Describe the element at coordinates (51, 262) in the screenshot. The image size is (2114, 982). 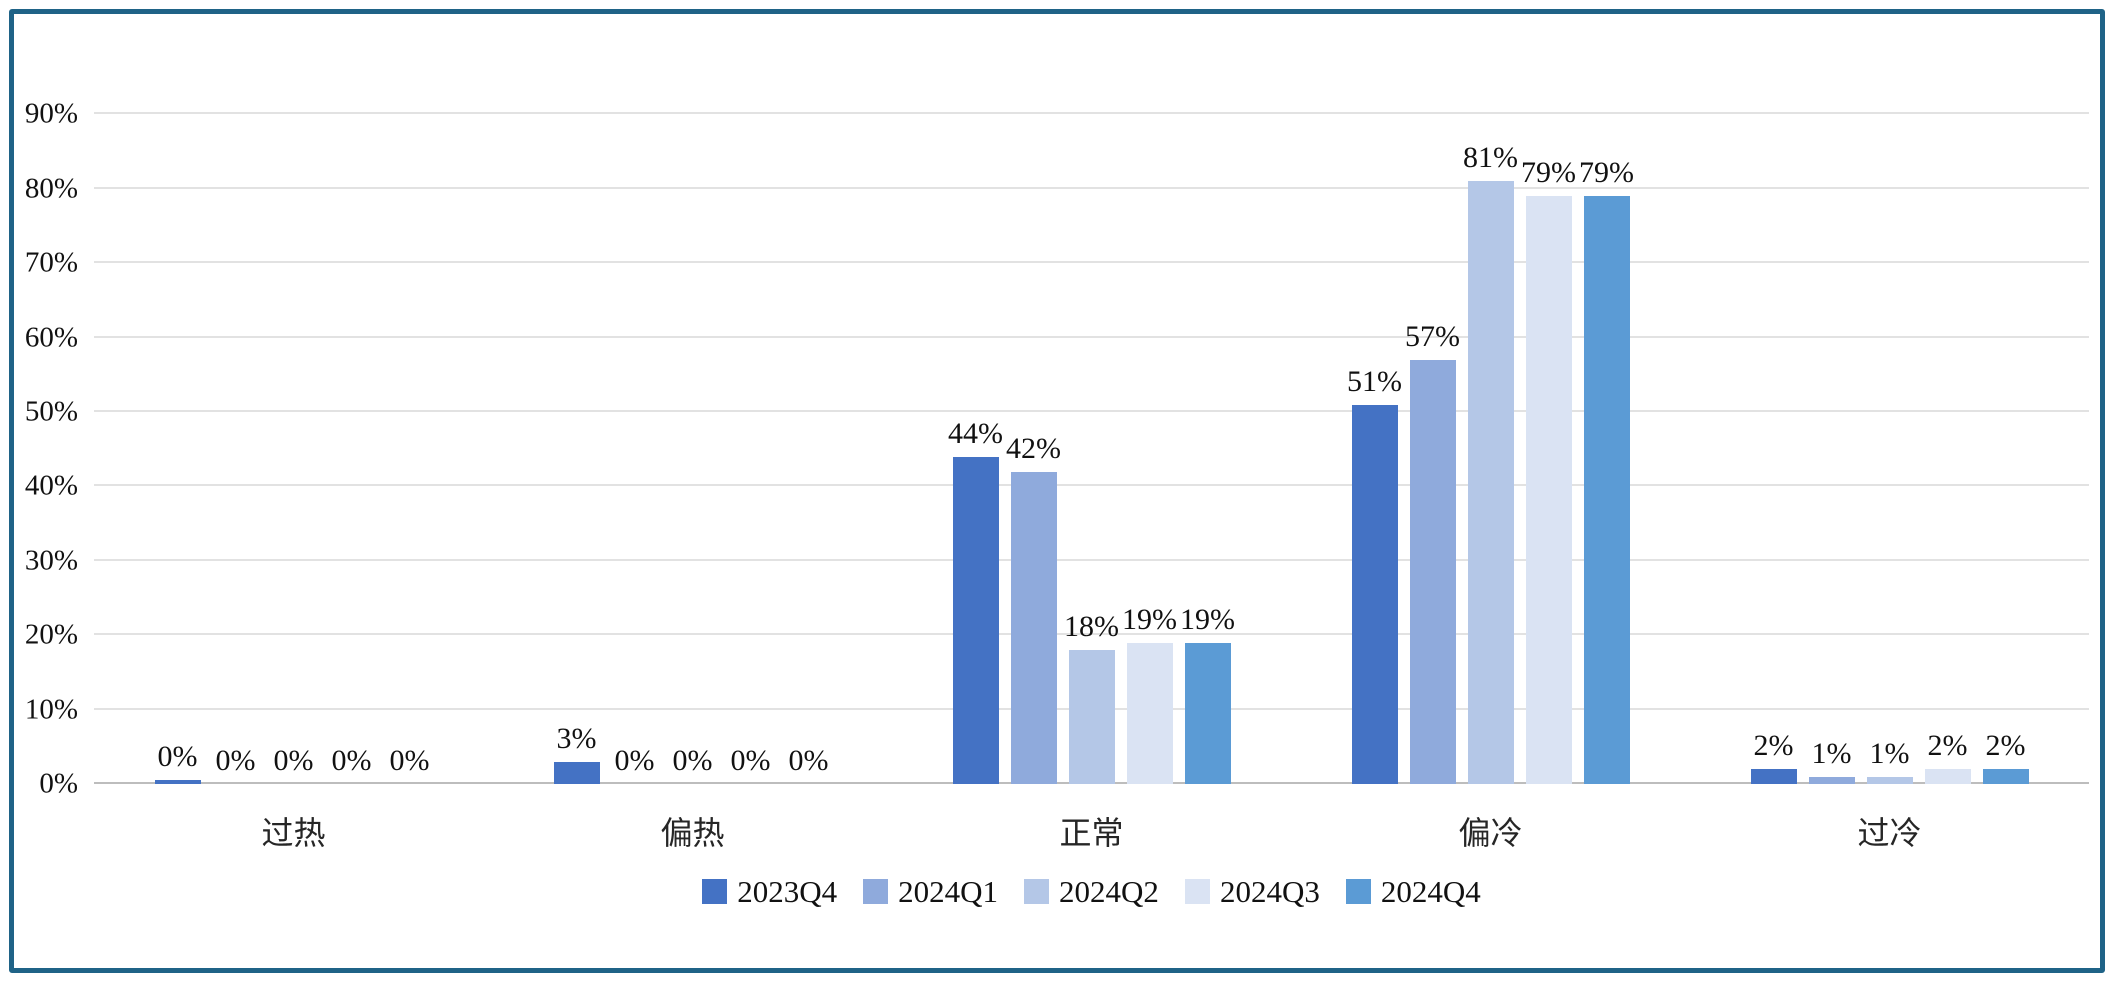
I see `y-tick-label: 70%` at that location.